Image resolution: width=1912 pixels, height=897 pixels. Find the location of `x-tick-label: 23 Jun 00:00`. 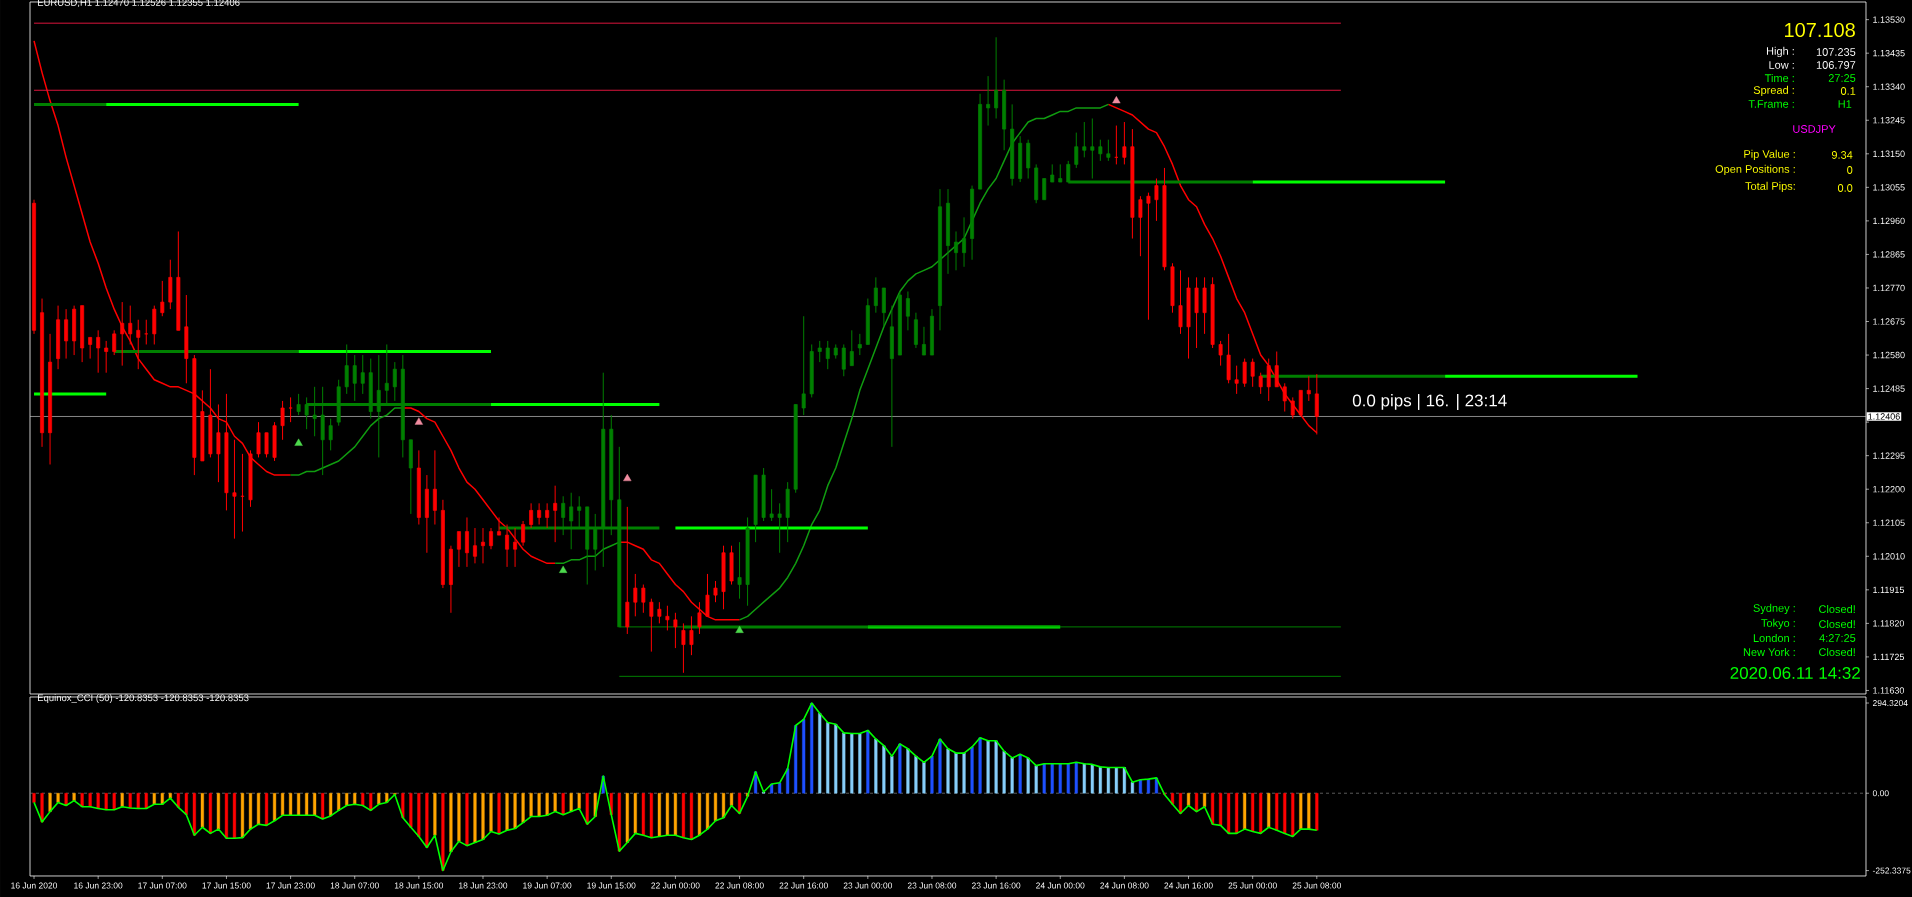

x-tick-label: 23 Jun 00:00 is located at coordinates (868, 885).